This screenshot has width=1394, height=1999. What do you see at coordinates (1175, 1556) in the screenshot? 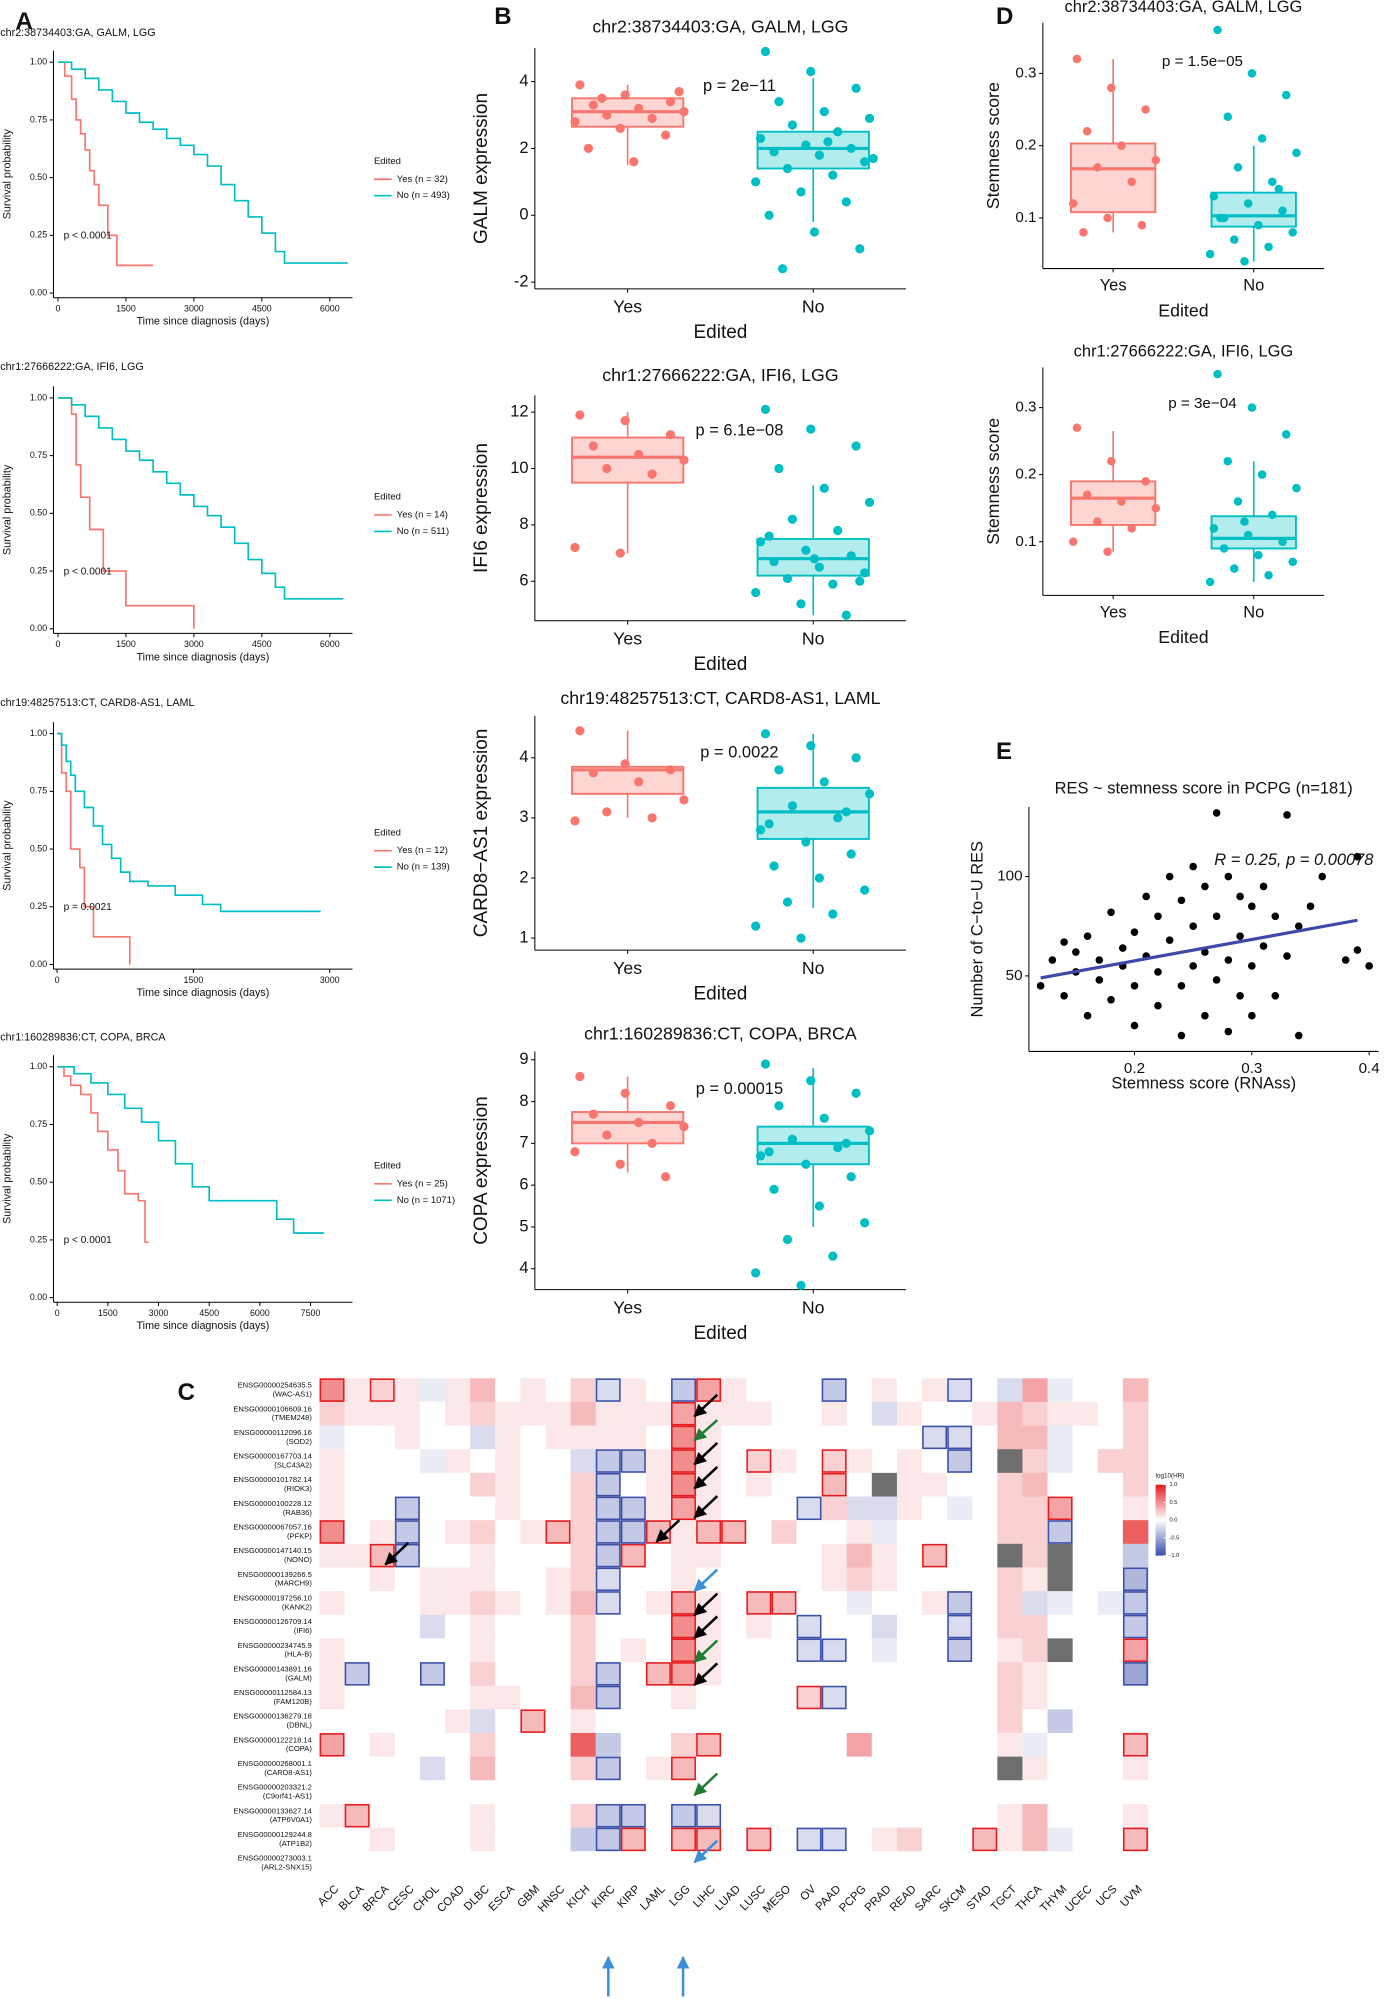
I see `legend-tick-label: -1.0` at bounding box center [1175, 1556].